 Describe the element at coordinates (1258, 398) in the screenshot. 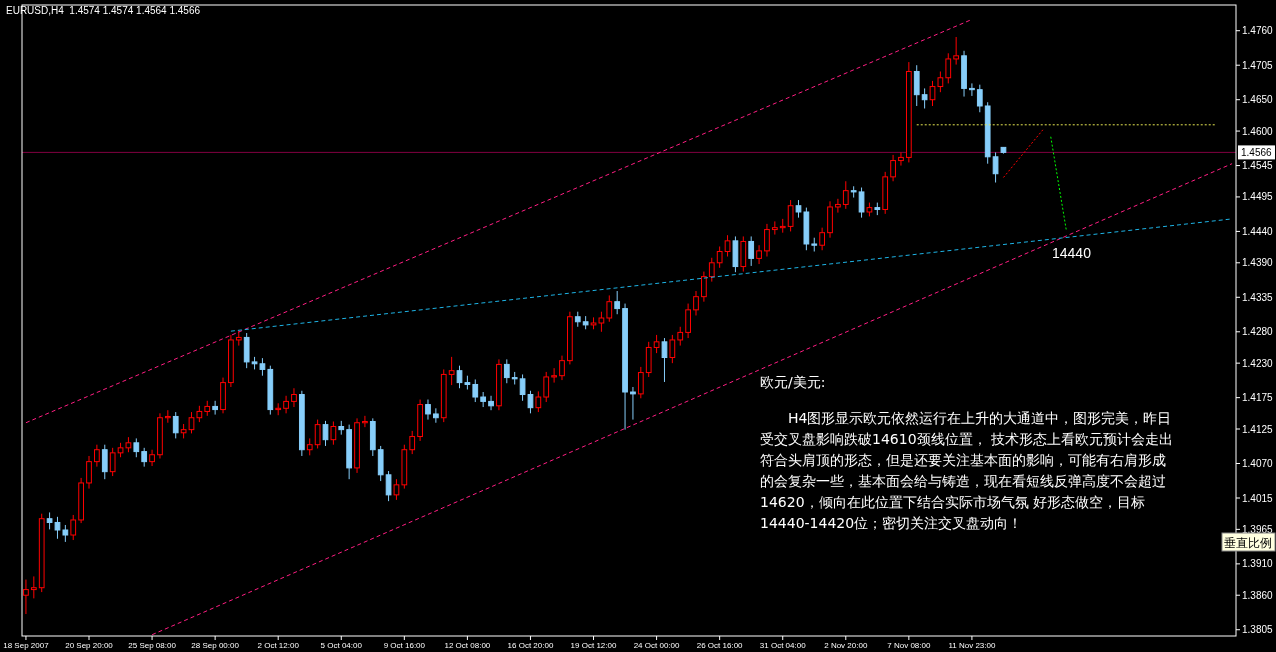

I see `y-tick-label: 1.4175` at that location.